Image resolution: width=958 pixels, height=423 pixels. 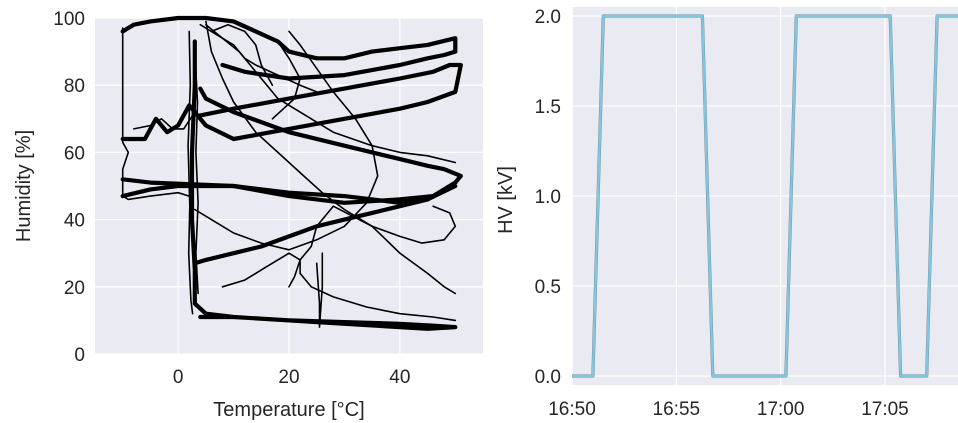 I want to click on y-tick-label: 40, so click(x=74, y=221).